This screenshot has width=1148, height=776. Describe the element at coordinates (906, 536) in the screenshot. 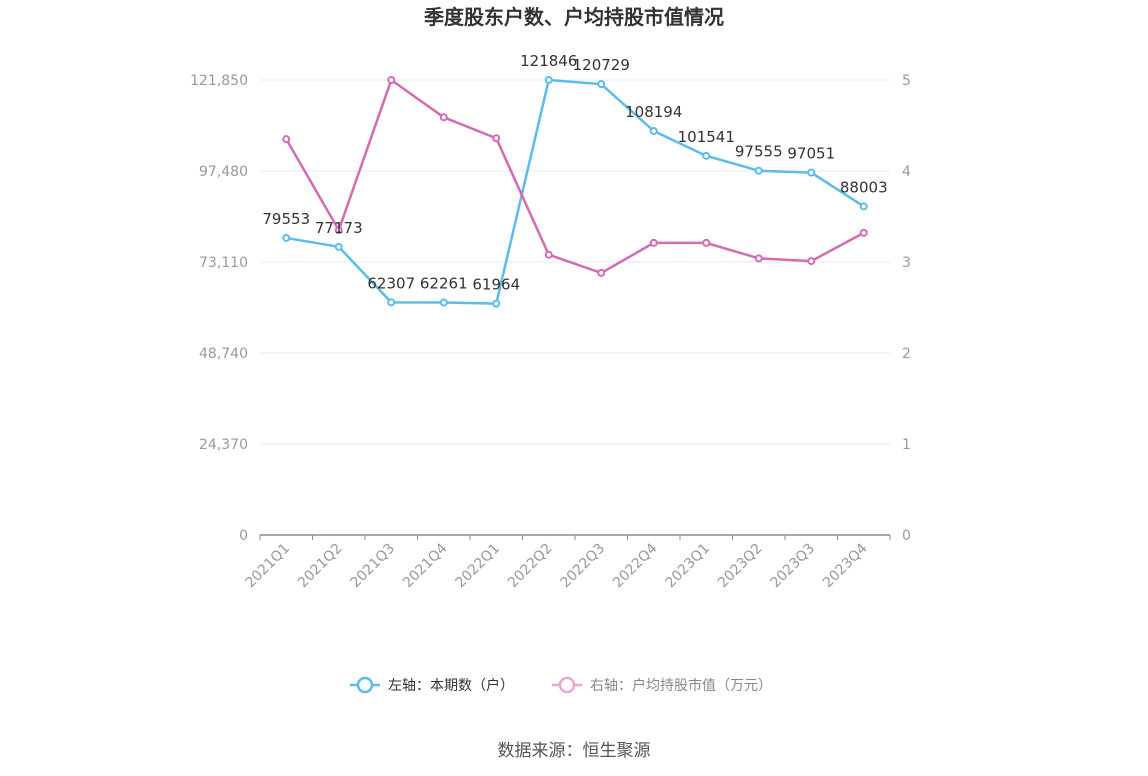

I see `right-tick-label: 0` at that location.